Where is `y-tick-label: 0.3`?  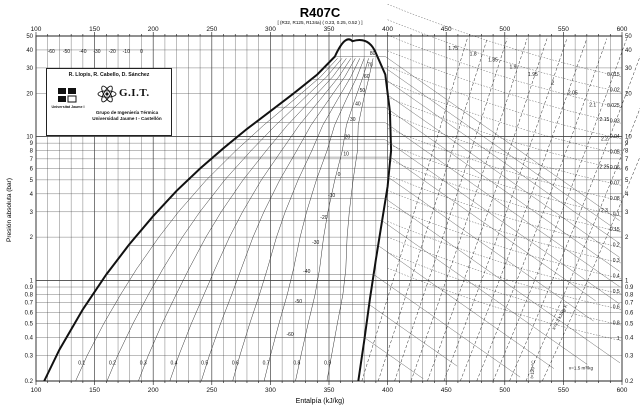
y-tick-label: 0.3 is located at coordinates (29, 357).